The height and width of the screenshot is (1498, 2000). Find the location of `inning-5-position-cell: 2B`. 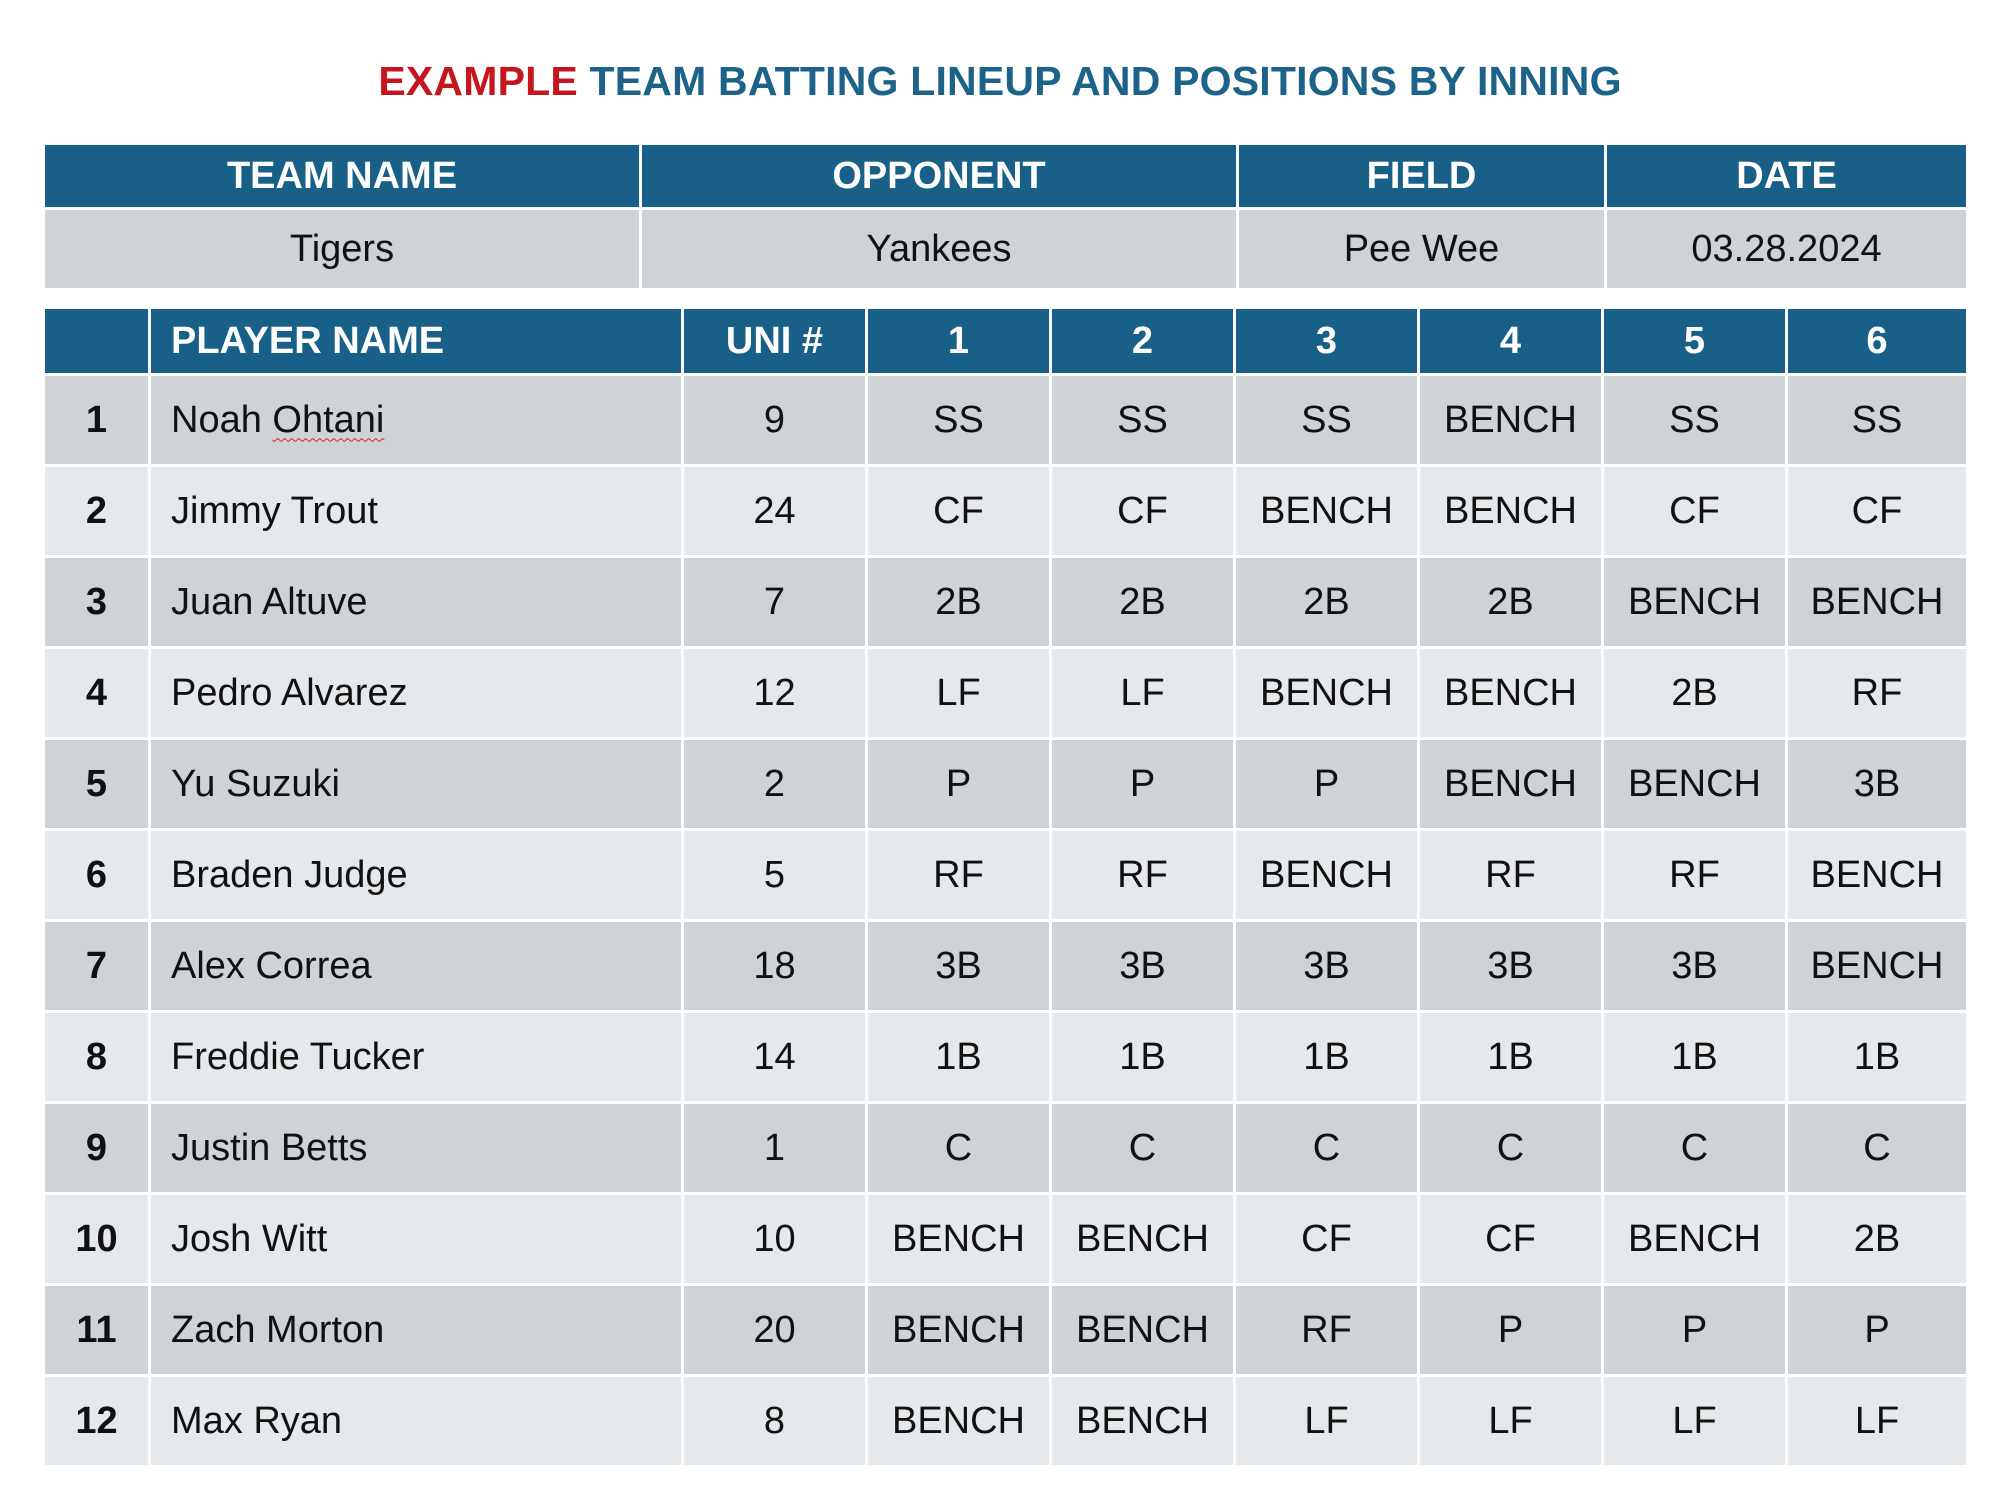

inning-5-position-cell: 2B is located at coordinates (1694, 693).